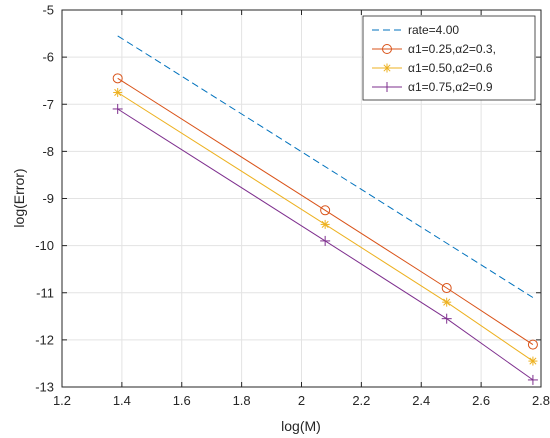 The image size is (550, 438). Describe the element at coordinates (433, 30) in the screenshot. I see `legend-label: rate=4.00` at that location.